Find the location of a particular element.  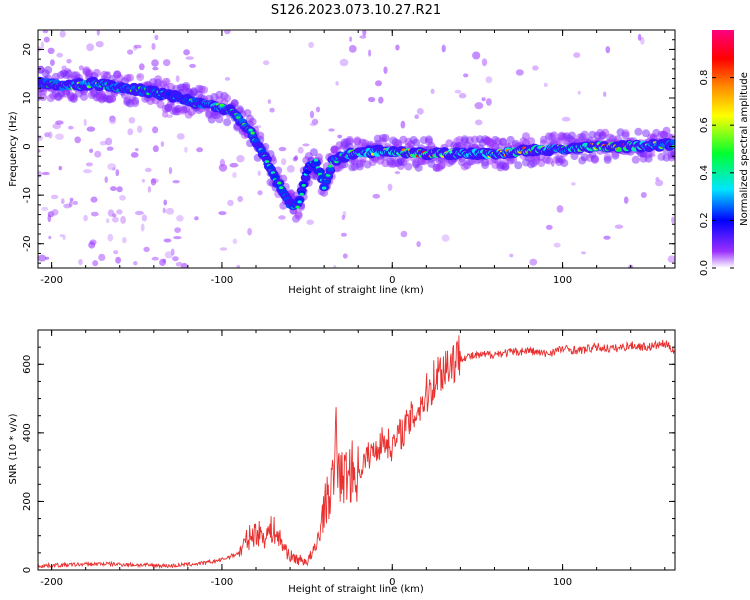

colorbar-ticks: 0.0 0.2 0.4 0.6 0.8 is located at coordinates (716, 173).